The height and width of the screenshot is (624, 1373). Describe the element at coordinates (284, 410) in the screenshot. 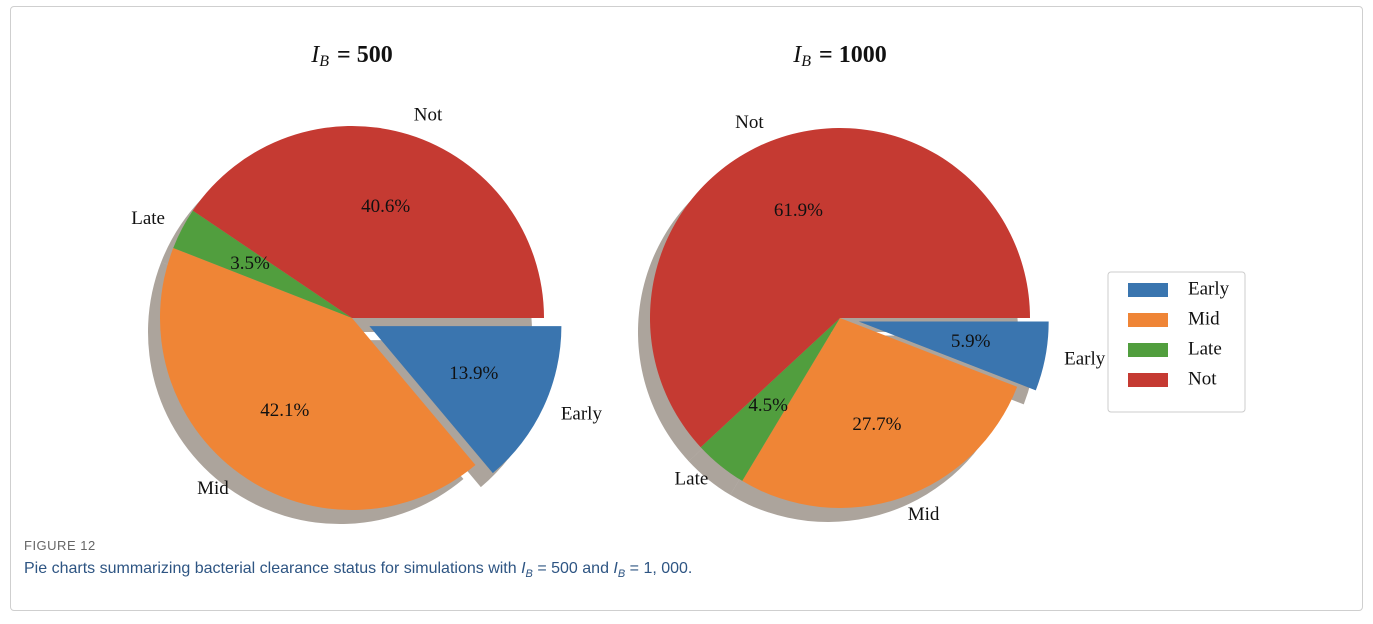

I see `value-label: 42.1%` at that location.